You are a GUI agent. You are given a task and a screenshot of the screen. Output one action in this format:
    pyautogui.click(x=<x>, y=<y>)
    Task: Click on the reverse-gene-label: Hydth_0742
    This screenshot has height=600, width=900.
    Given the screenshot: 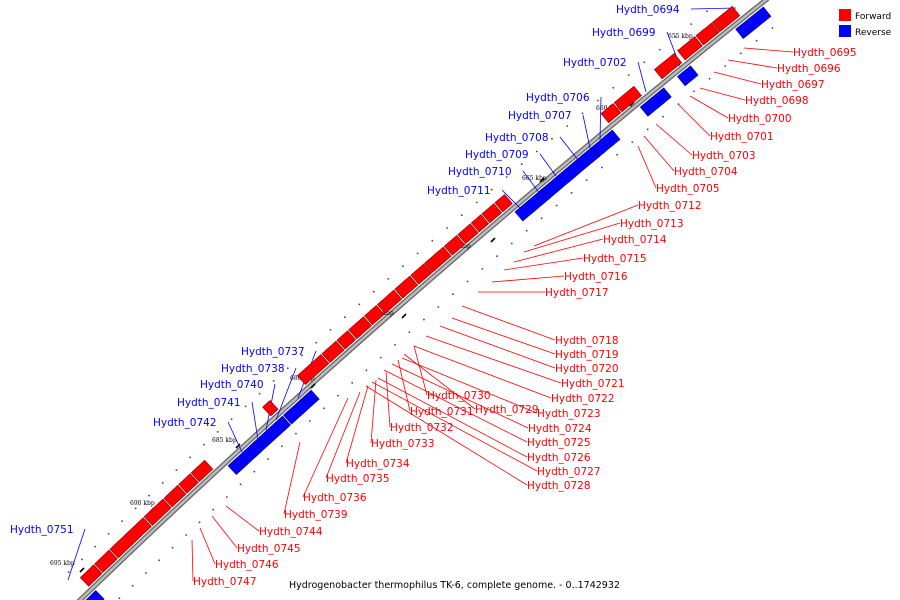 What is the action you would take?
    pyautogui.click(x=185, y=423)
    